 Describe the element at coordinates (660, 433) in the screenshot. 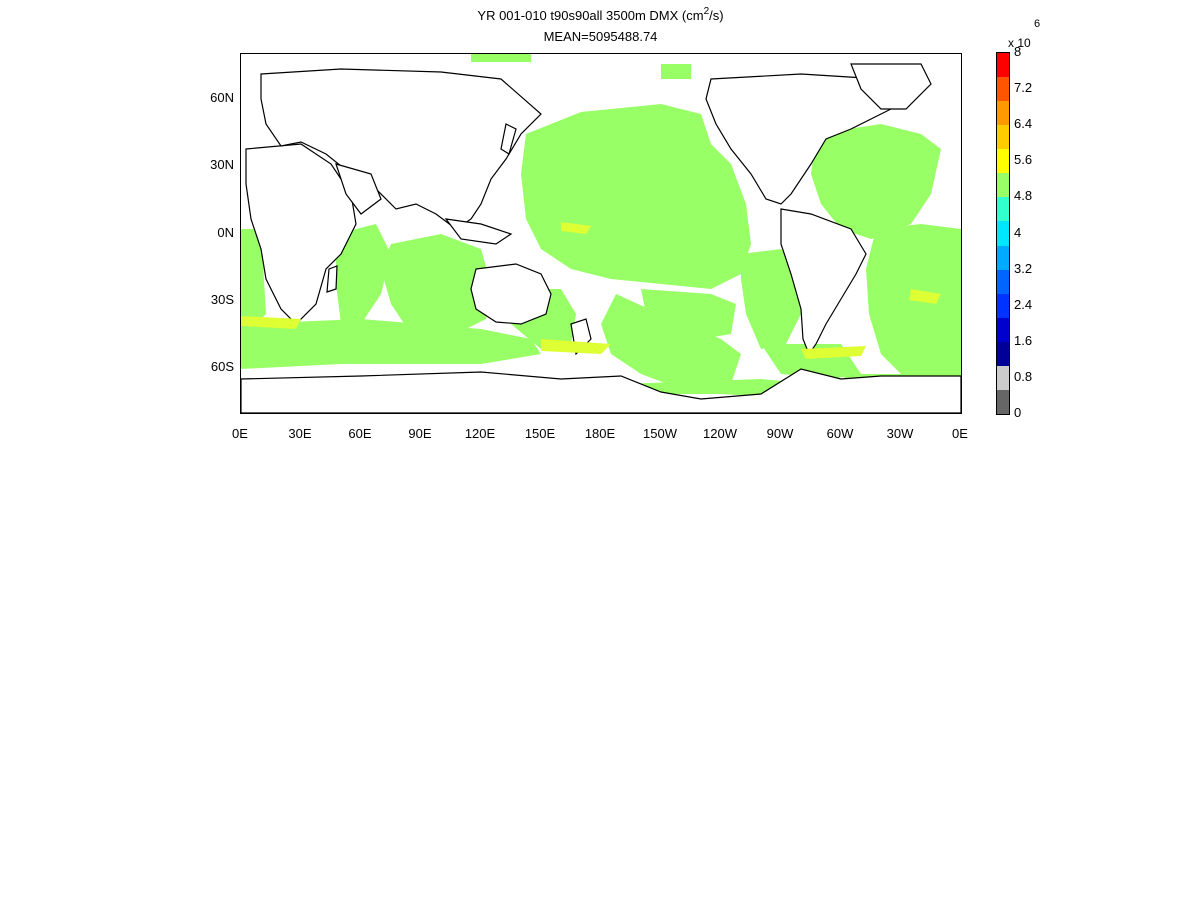

I see `x-tick-label: 150W` at that location.